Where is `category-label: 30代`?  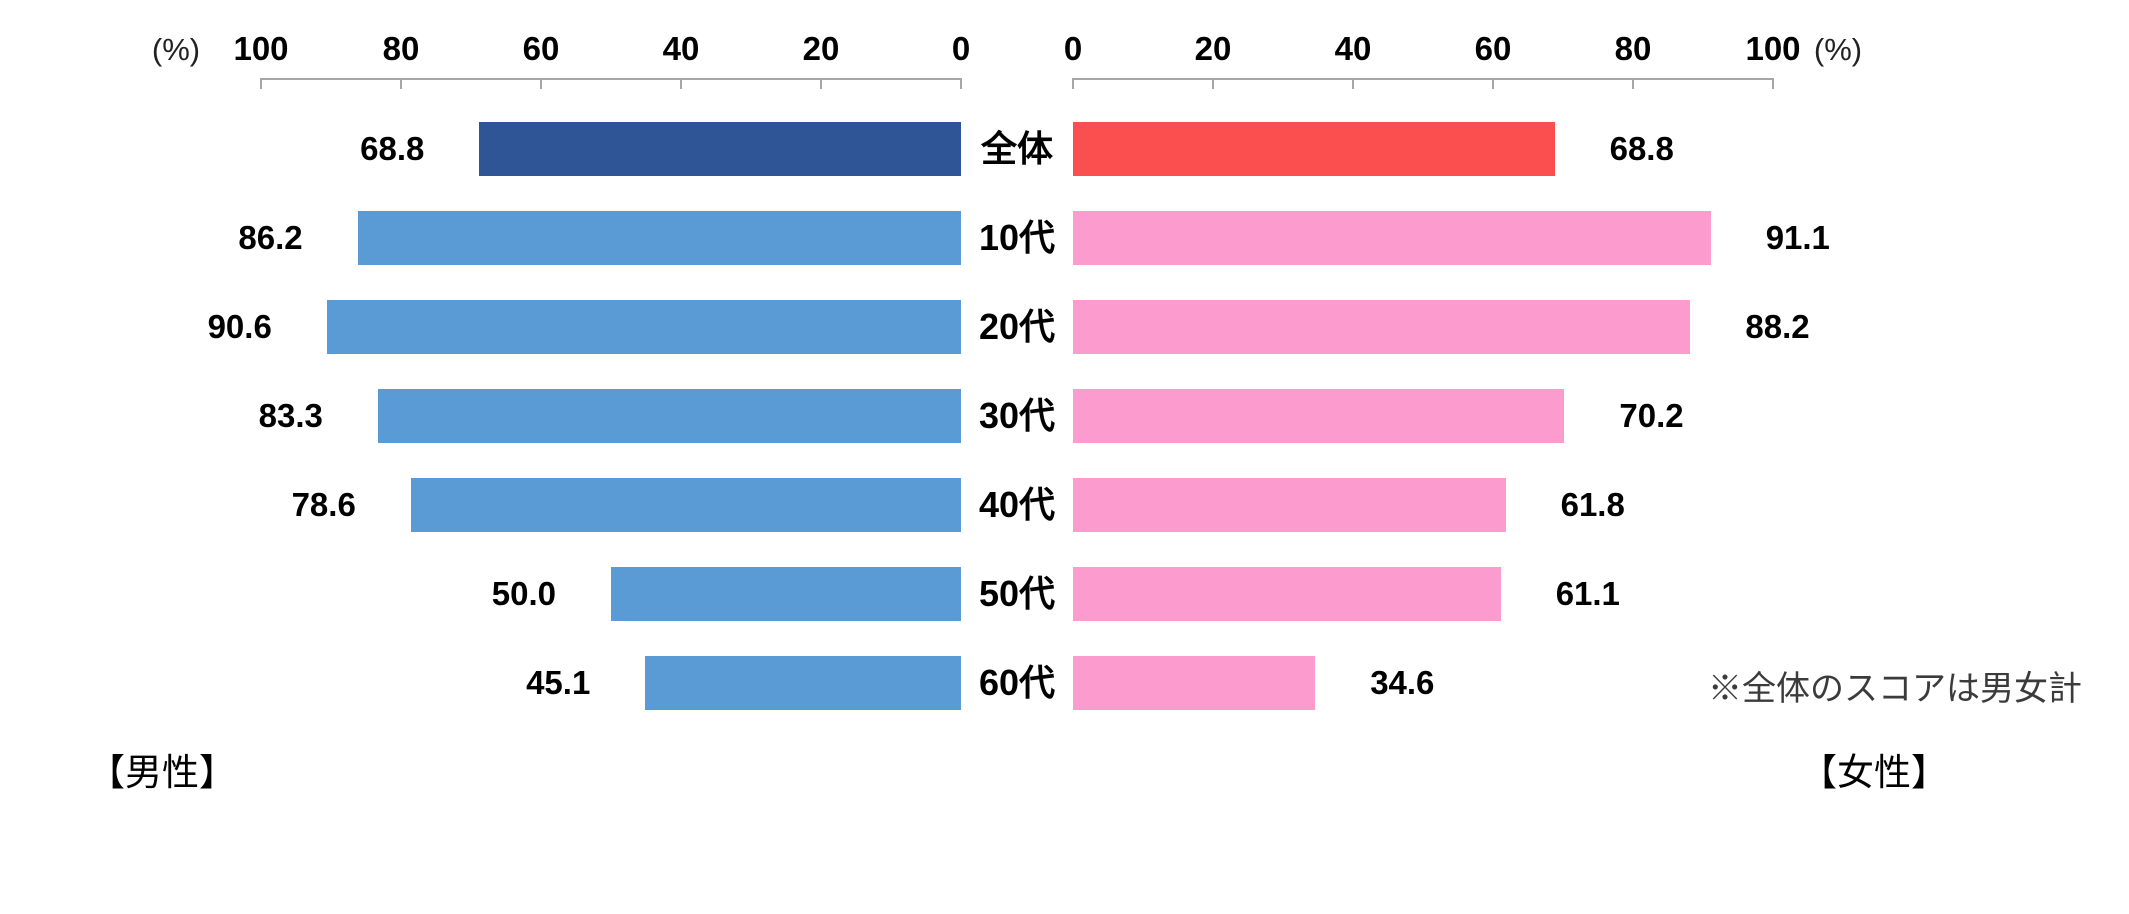
category-label: 30代 is located at coordinates (1017, 415).